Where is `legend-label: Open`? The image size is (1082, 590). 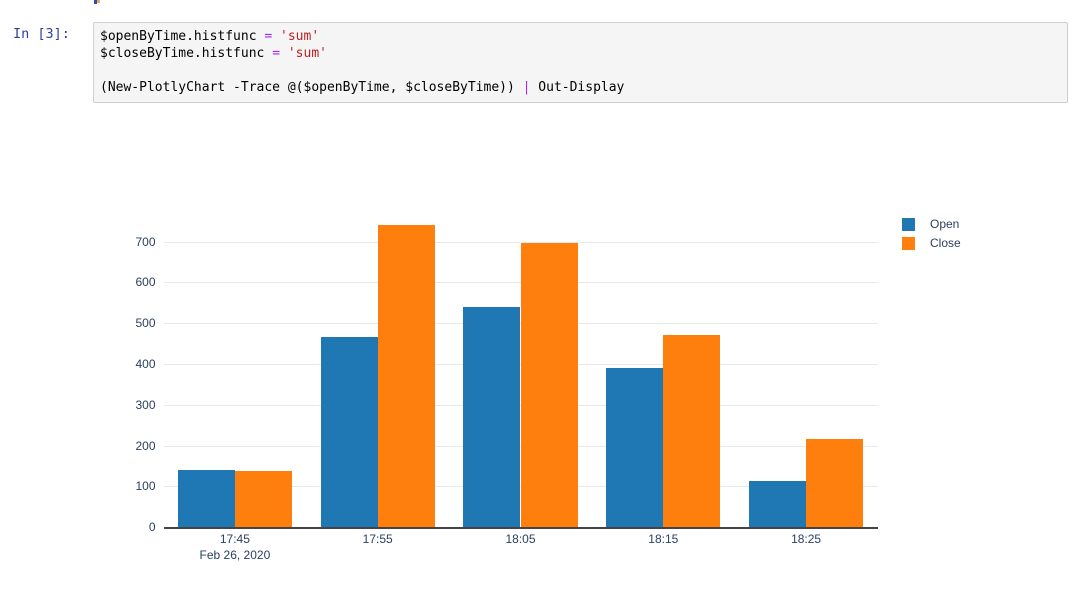
legend-label: Open is located at coordinates (945, 224).